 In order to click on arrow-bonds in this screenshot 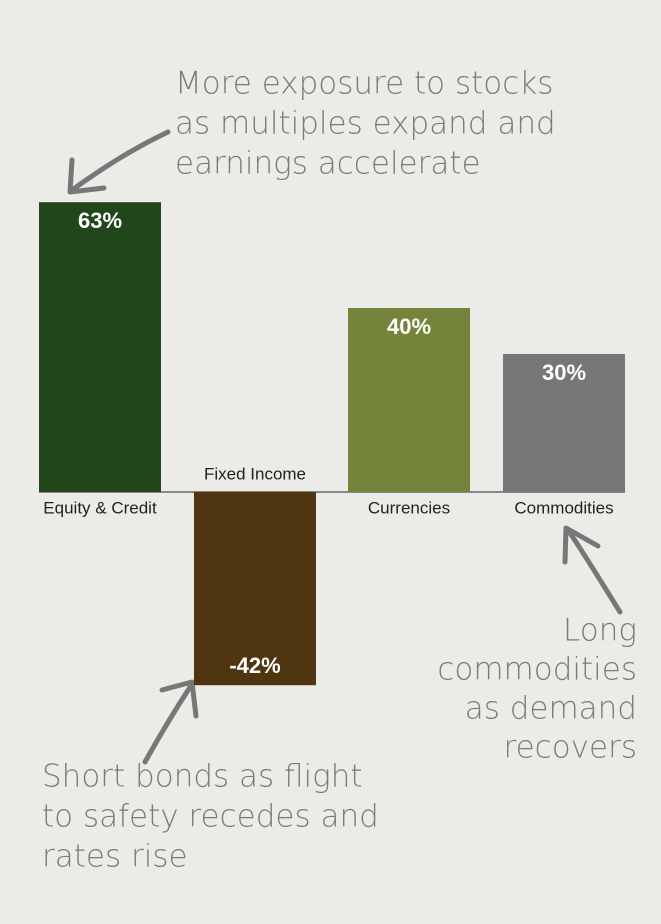, I will do `click(170, 722)`.